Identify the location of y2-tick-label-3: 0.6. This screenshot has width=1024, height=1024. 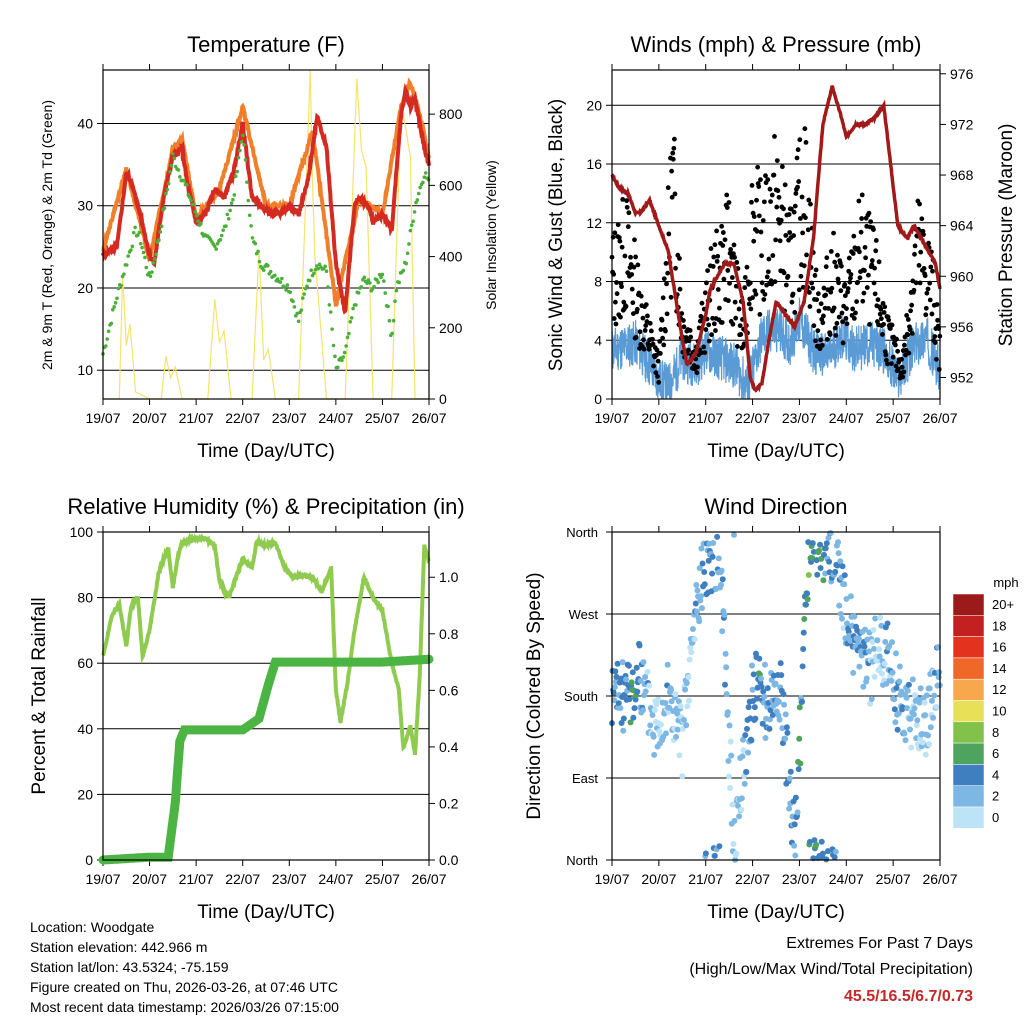
(449, 690).